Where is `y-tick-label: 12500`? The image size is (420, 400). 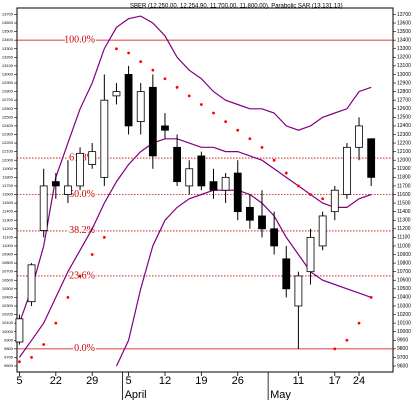
y-tick-label: 12500 is located at coordinates (404, 118).